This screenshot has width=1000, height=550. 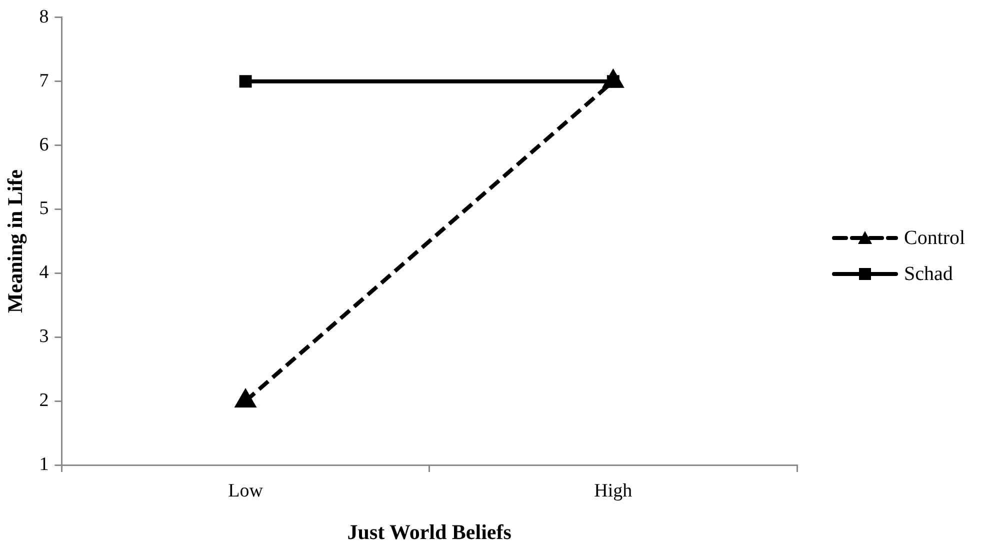 What do you see at coordinates (613, 491) in the screenshot?
I see `x-tick-label: High` at bounding box center [613, 491].